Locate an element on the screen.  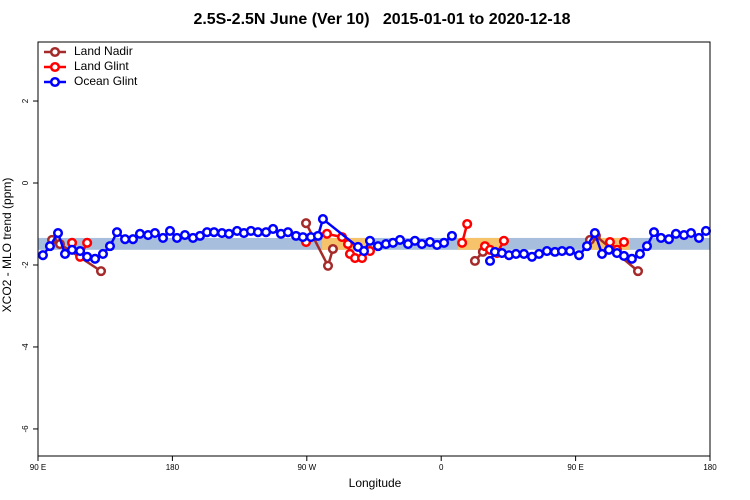
legend-label: Land Glint is located at coordinates (101, 66).